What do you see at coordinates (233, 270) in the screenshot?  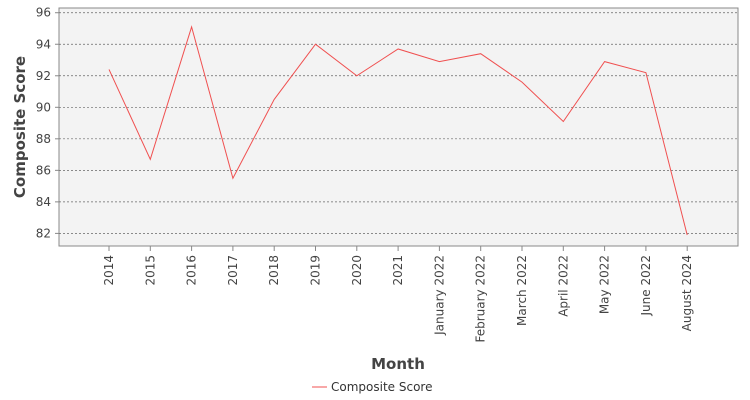 I see `x-tick-label: 2017` at bounding box center [233, 270].